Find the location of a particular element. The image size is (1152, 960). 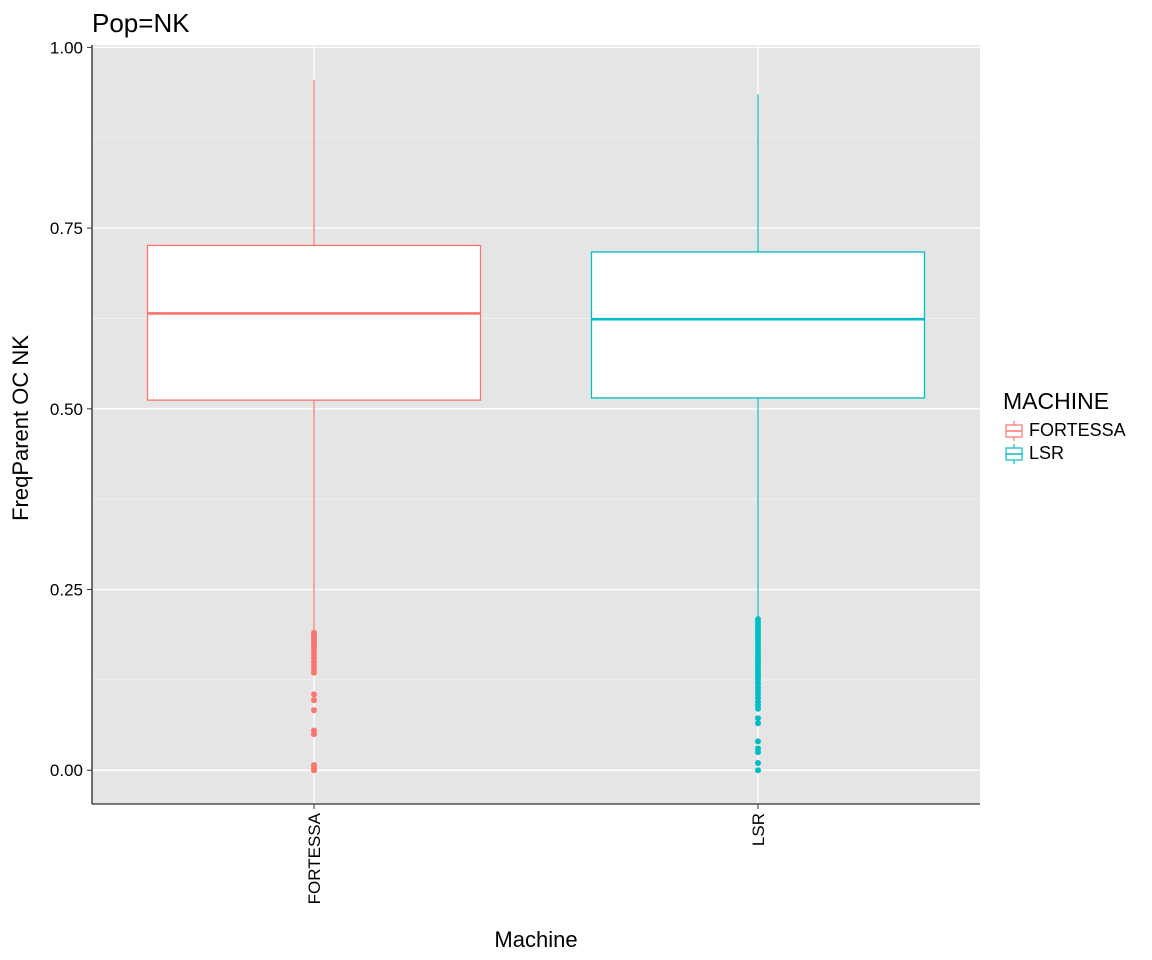

y-tick-label: 0.00 is located at coordinates (66, 770).